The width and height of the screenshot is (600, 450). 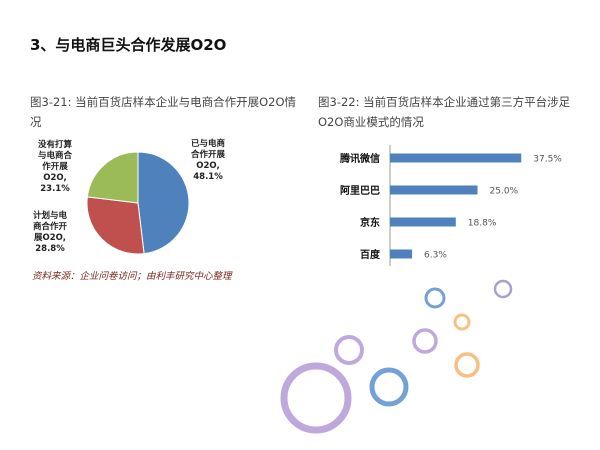 I want to click on bar-value-label: 6.3%, so click(x=435, y=256).